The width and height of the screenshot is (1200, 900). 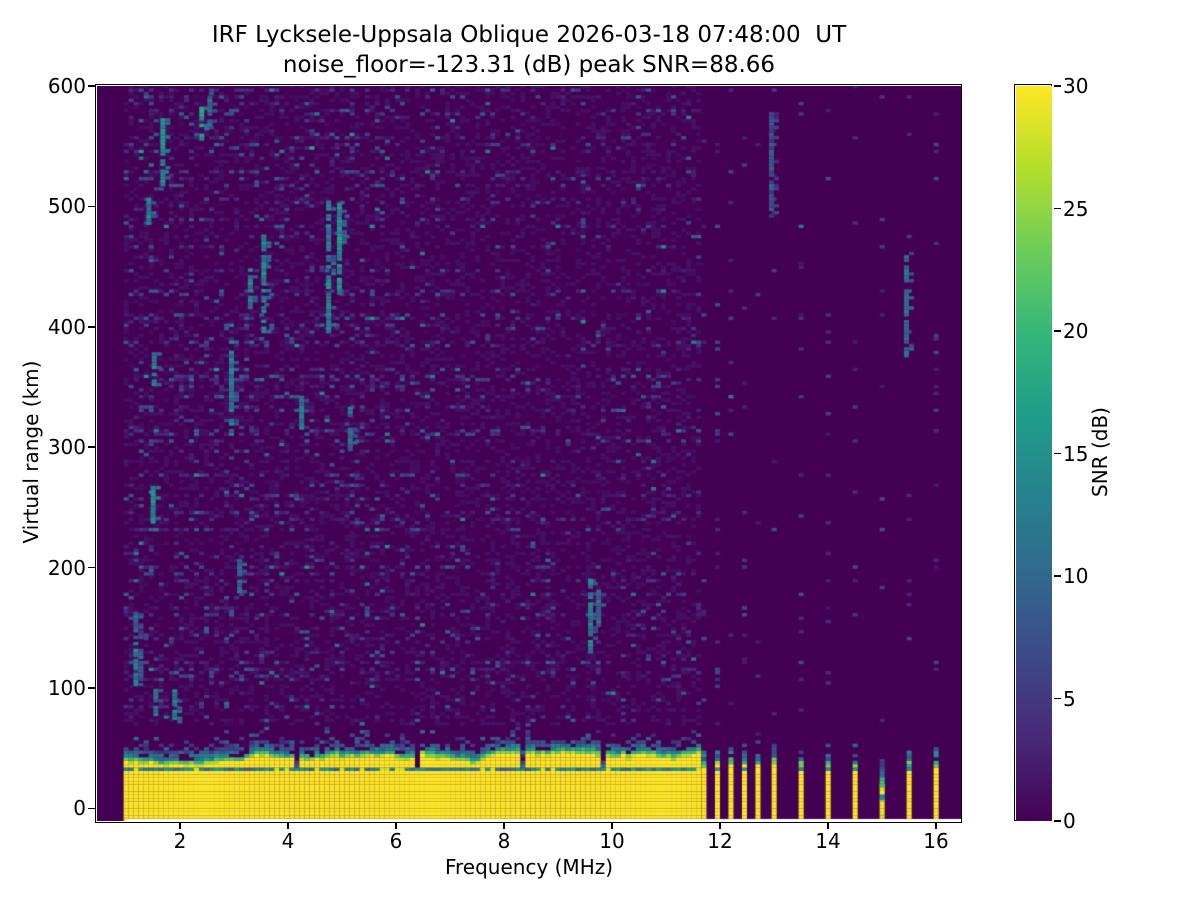 I want to click on colorbar-tick-label: 30, so click(x=1076, y=86).